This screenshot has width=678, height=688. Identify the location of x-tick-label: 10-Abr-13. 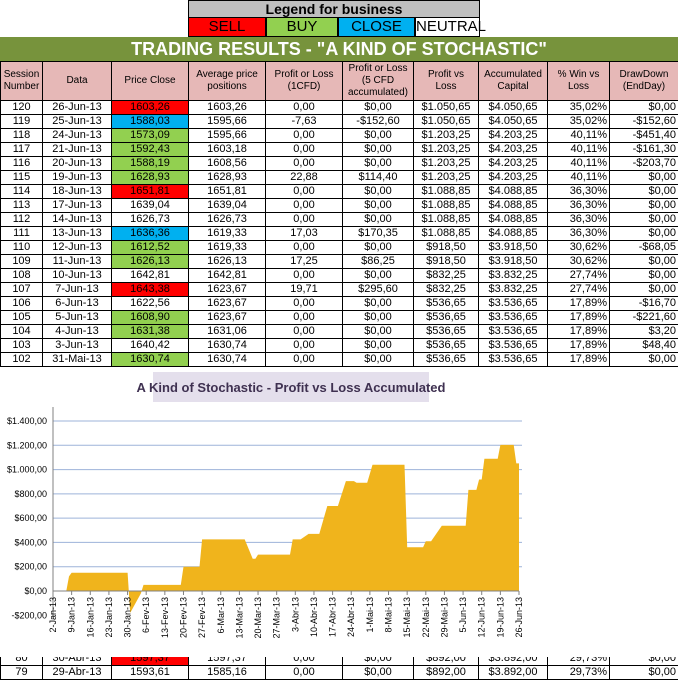
(314, 617).